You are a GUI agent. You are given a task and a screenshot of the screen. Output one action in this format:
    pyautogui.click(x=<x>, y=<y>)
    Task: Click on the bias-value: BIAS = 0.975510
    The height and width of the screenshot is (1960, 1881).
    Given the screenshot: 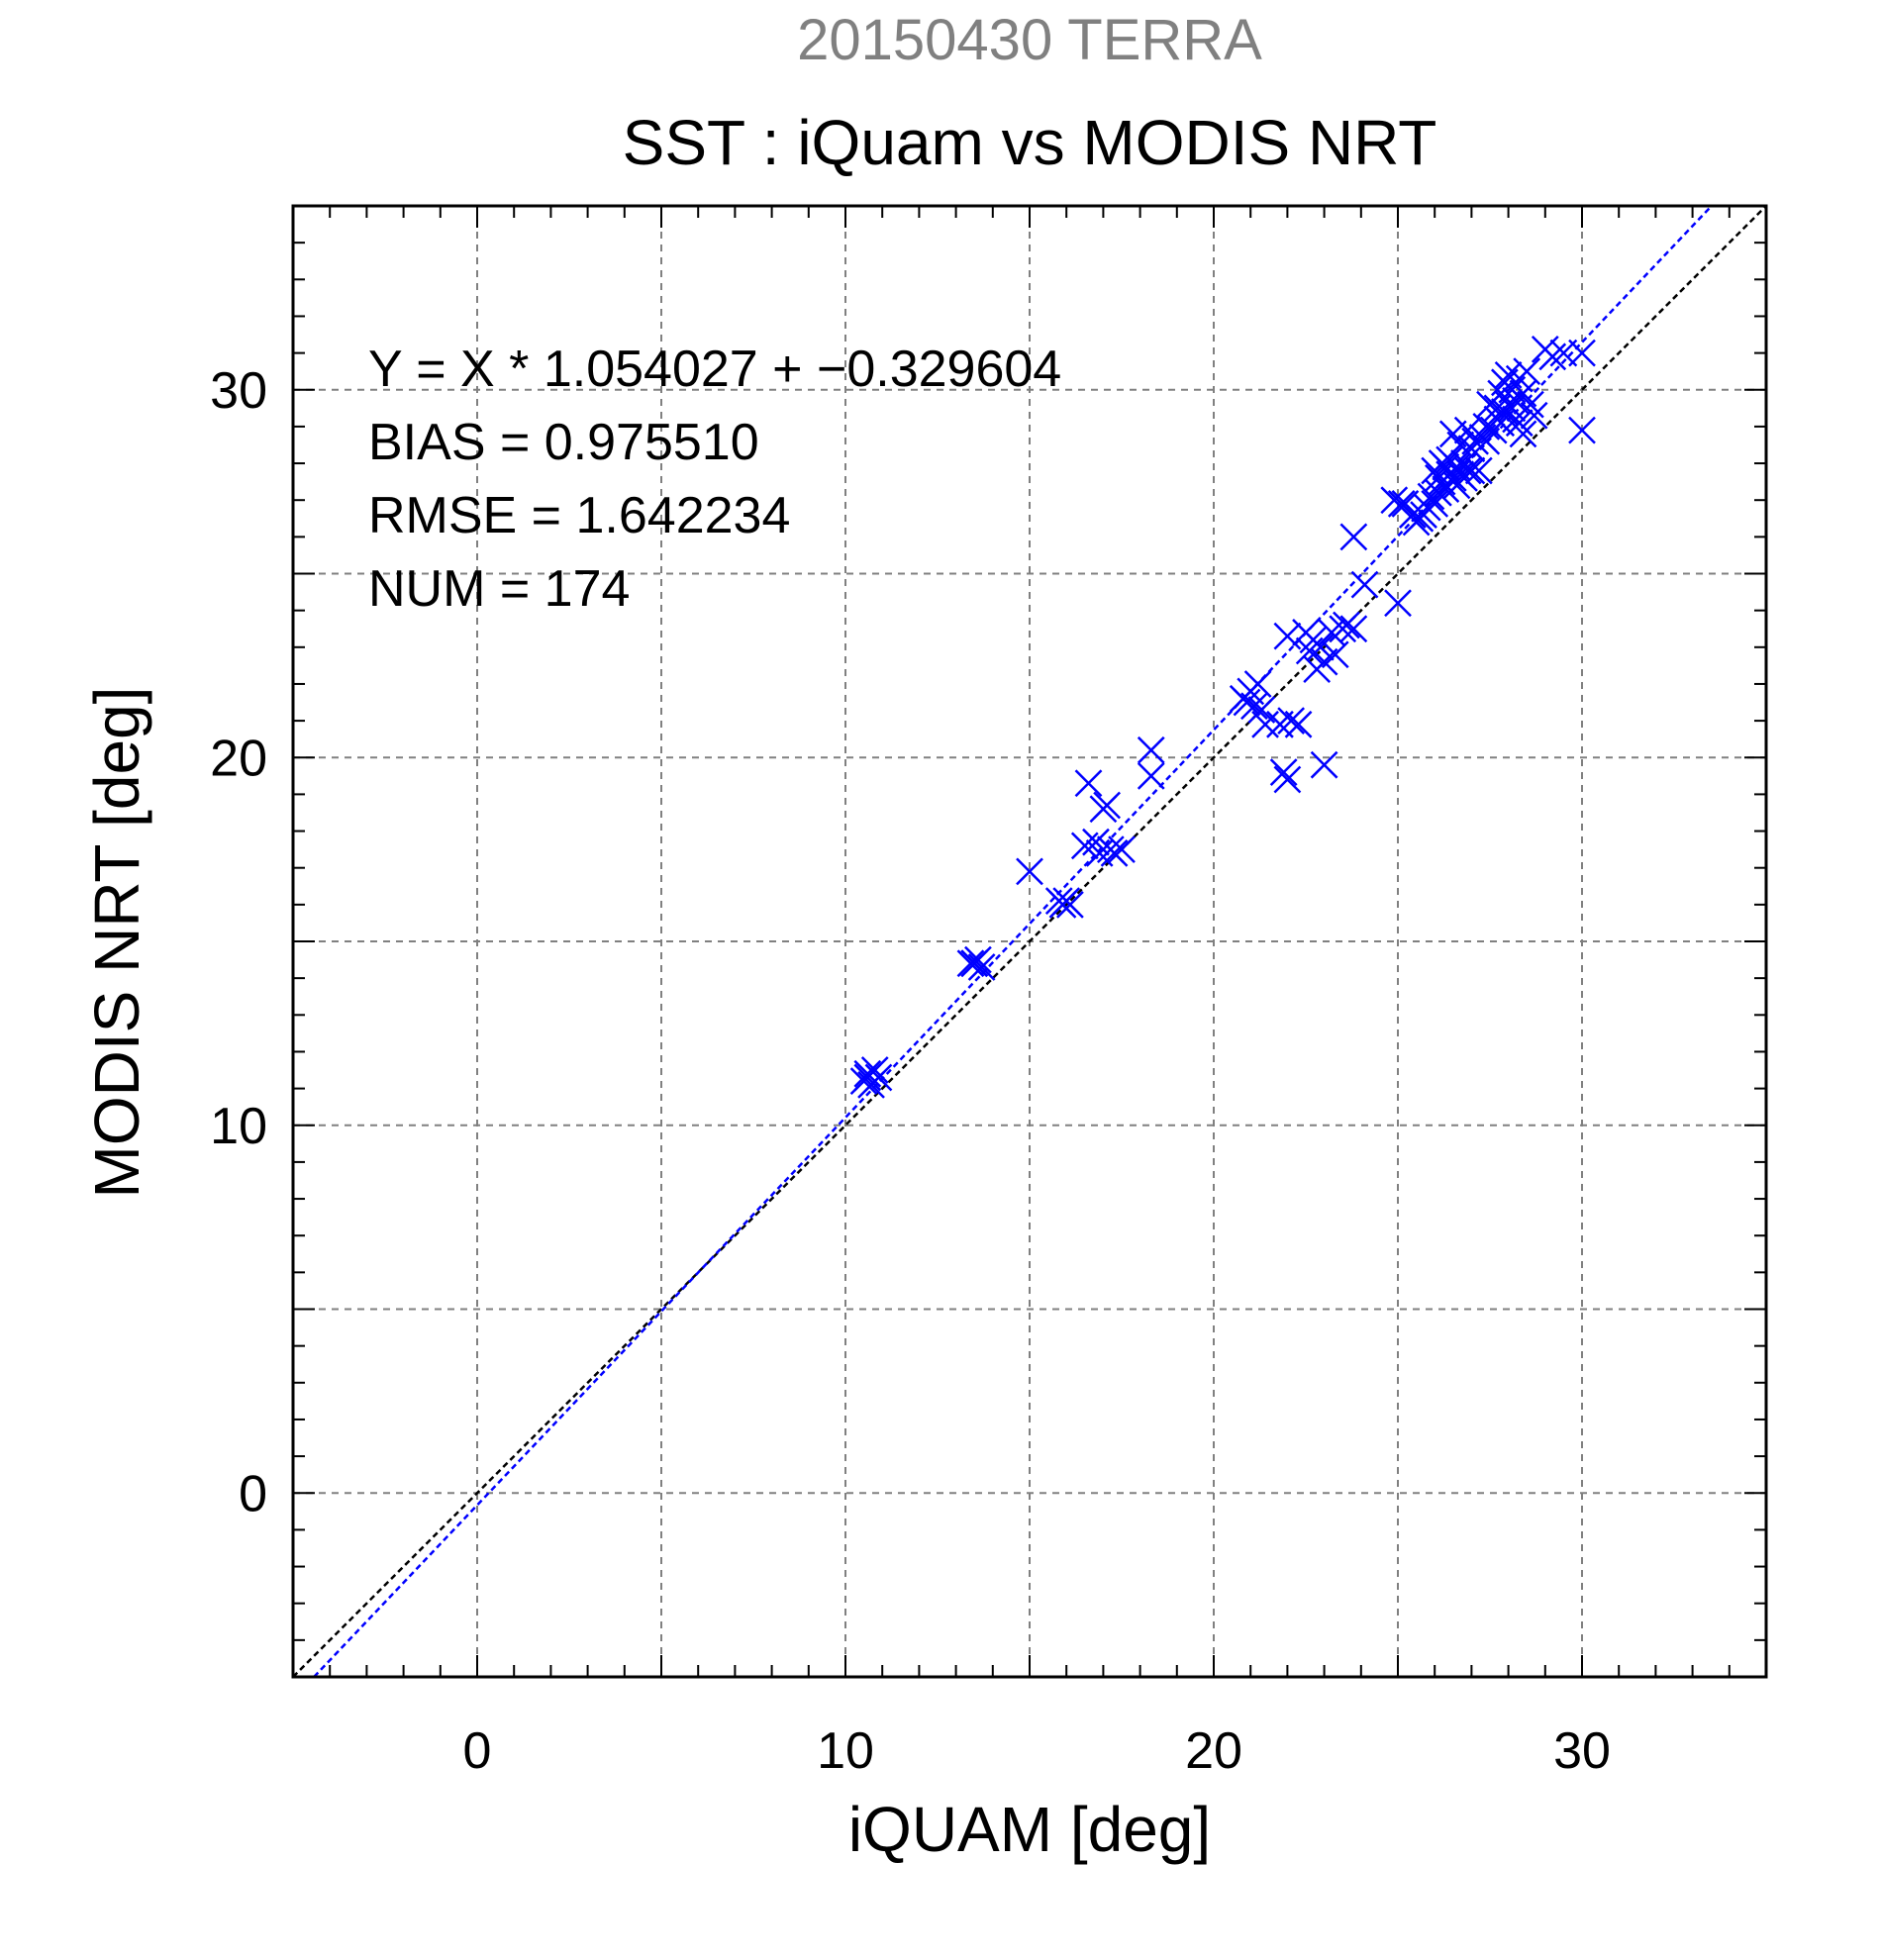 What is the action you would take?
    pyautogui.click(x=564, y=442)
    